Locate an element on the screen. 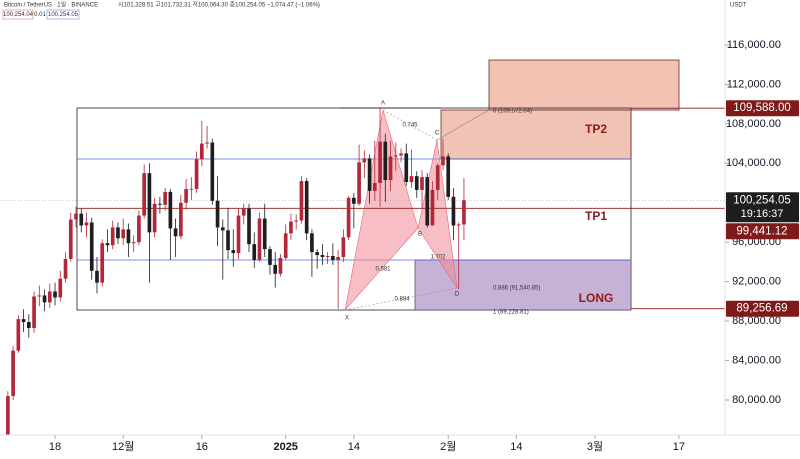  zone-label: TP2 is located at coordinates (596, 129).